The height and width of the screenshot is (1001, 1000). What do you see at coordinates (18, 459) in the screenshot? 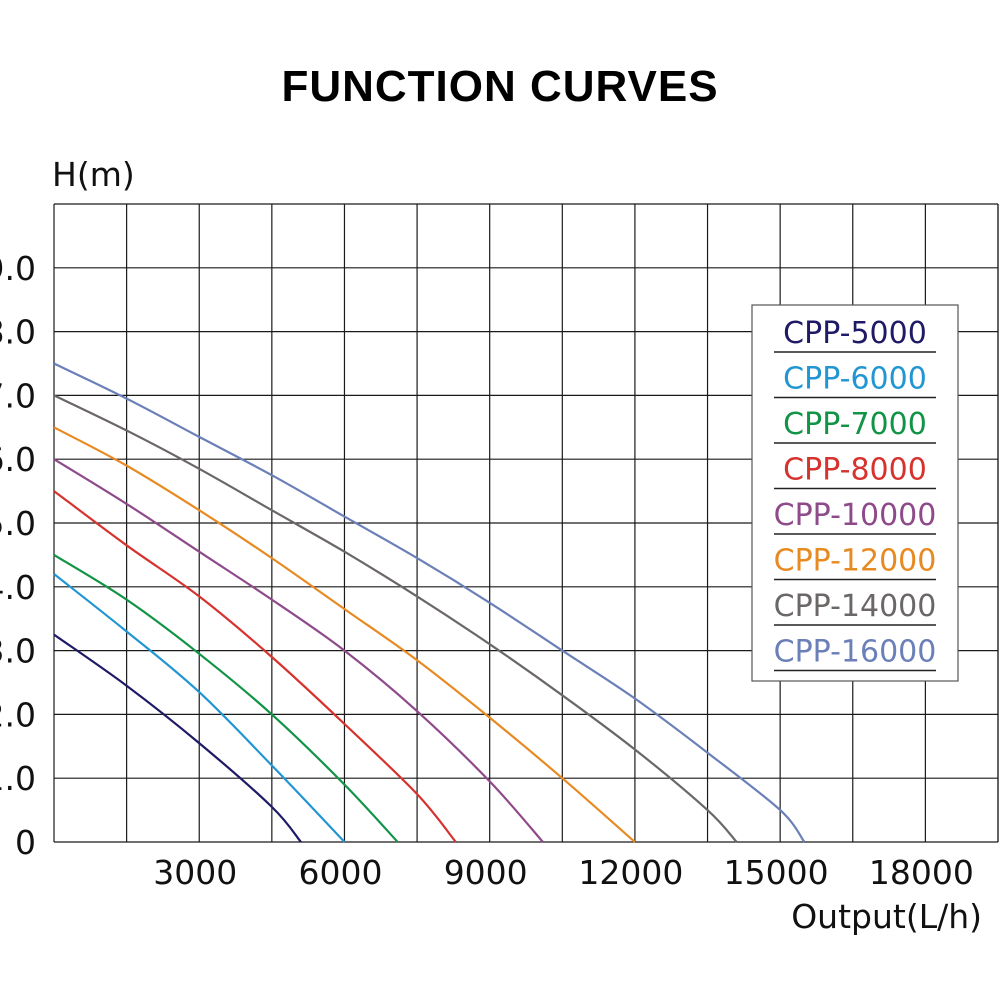
I see `y-tick-label: 6.0` at bounding box center [18, 459].